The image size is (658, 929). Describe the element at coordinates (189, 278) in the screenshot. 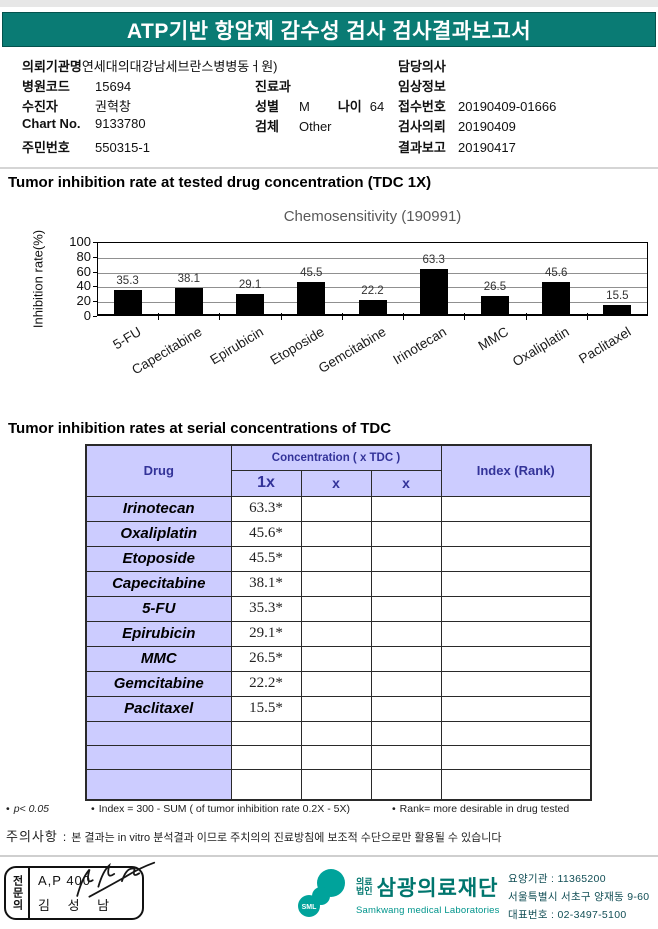

I see `chart-bar-value: 38.1` at that location.